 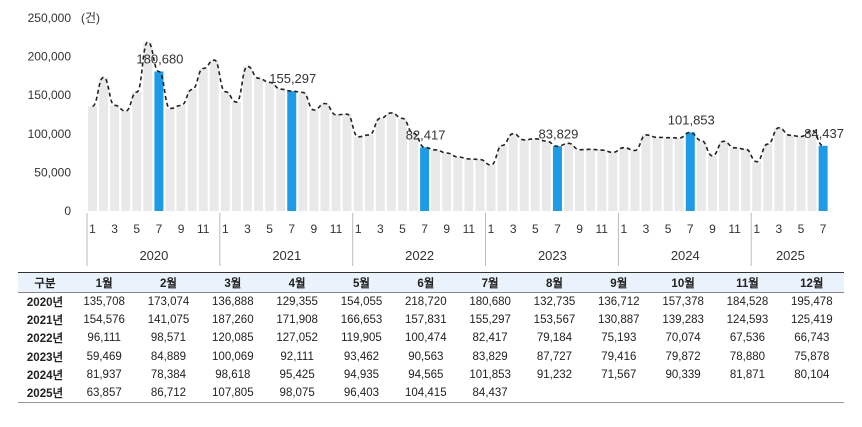 I want to click on table-cell: 100,474, so click(x=426, y=338).